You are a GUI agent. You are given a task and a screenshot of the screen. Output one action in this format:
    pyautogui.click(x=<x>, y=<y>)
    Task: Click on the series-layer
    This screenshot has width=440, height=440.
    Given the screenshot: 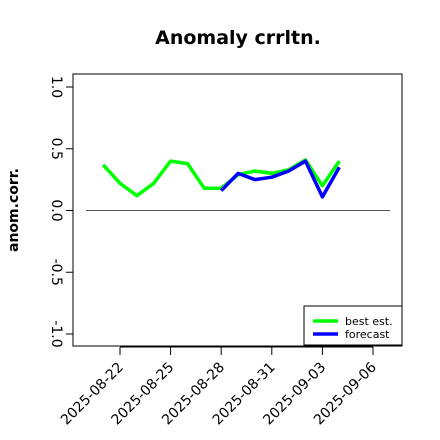 What is the action you would take?
    pyautogui.click(x=221, y=178)
    